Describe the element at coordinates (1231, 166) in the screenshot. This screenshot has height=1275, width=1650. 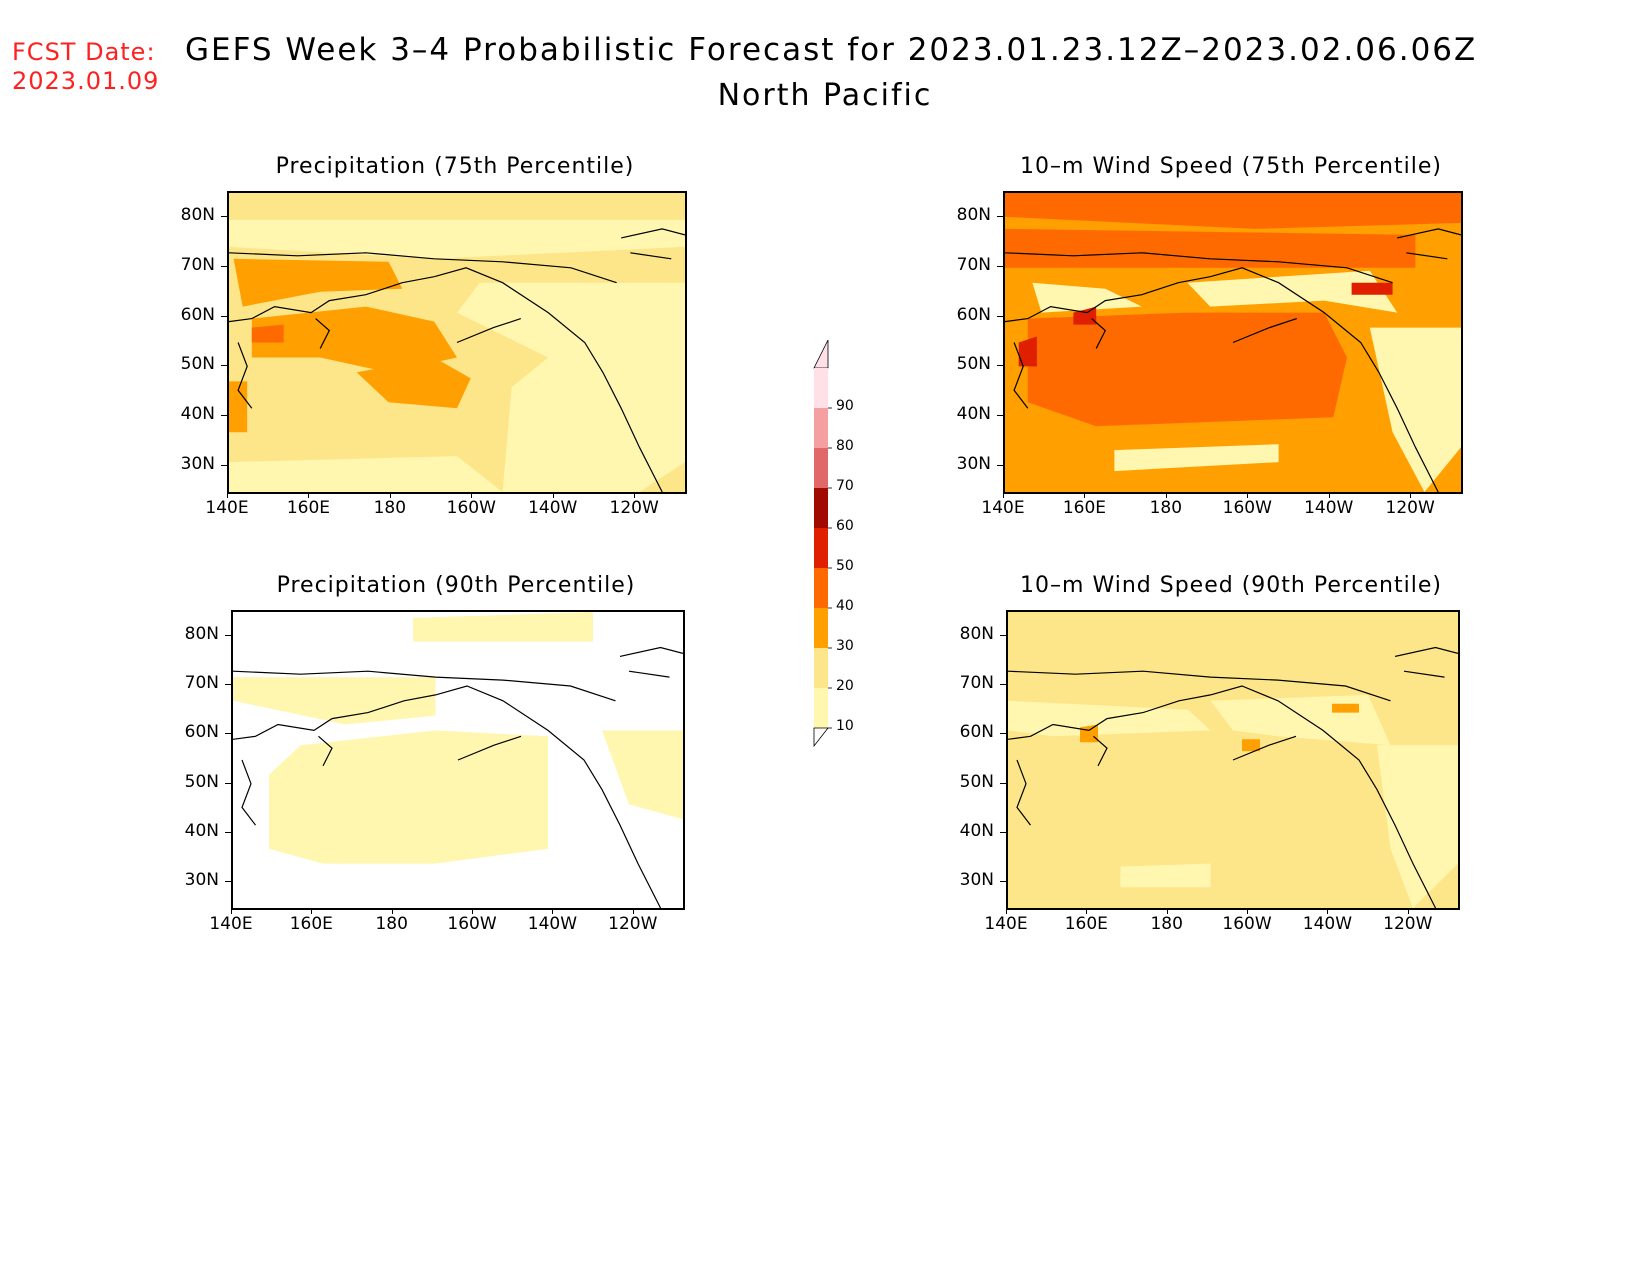
I see `panel-title: 10–m Wind Speed (75th Percentile)` at that location.